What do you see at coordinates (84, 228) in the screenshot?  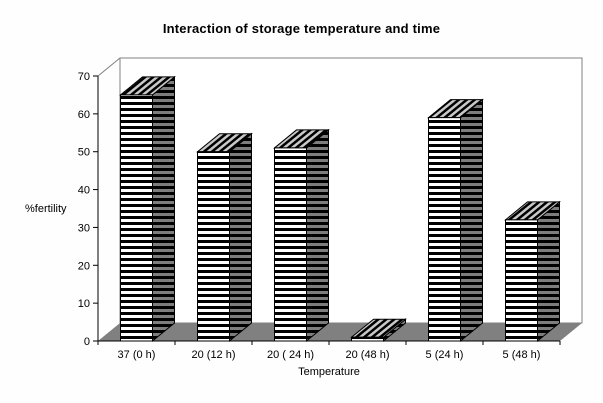 I see `y-tick-label: 30` at bounding box center [84, 228].